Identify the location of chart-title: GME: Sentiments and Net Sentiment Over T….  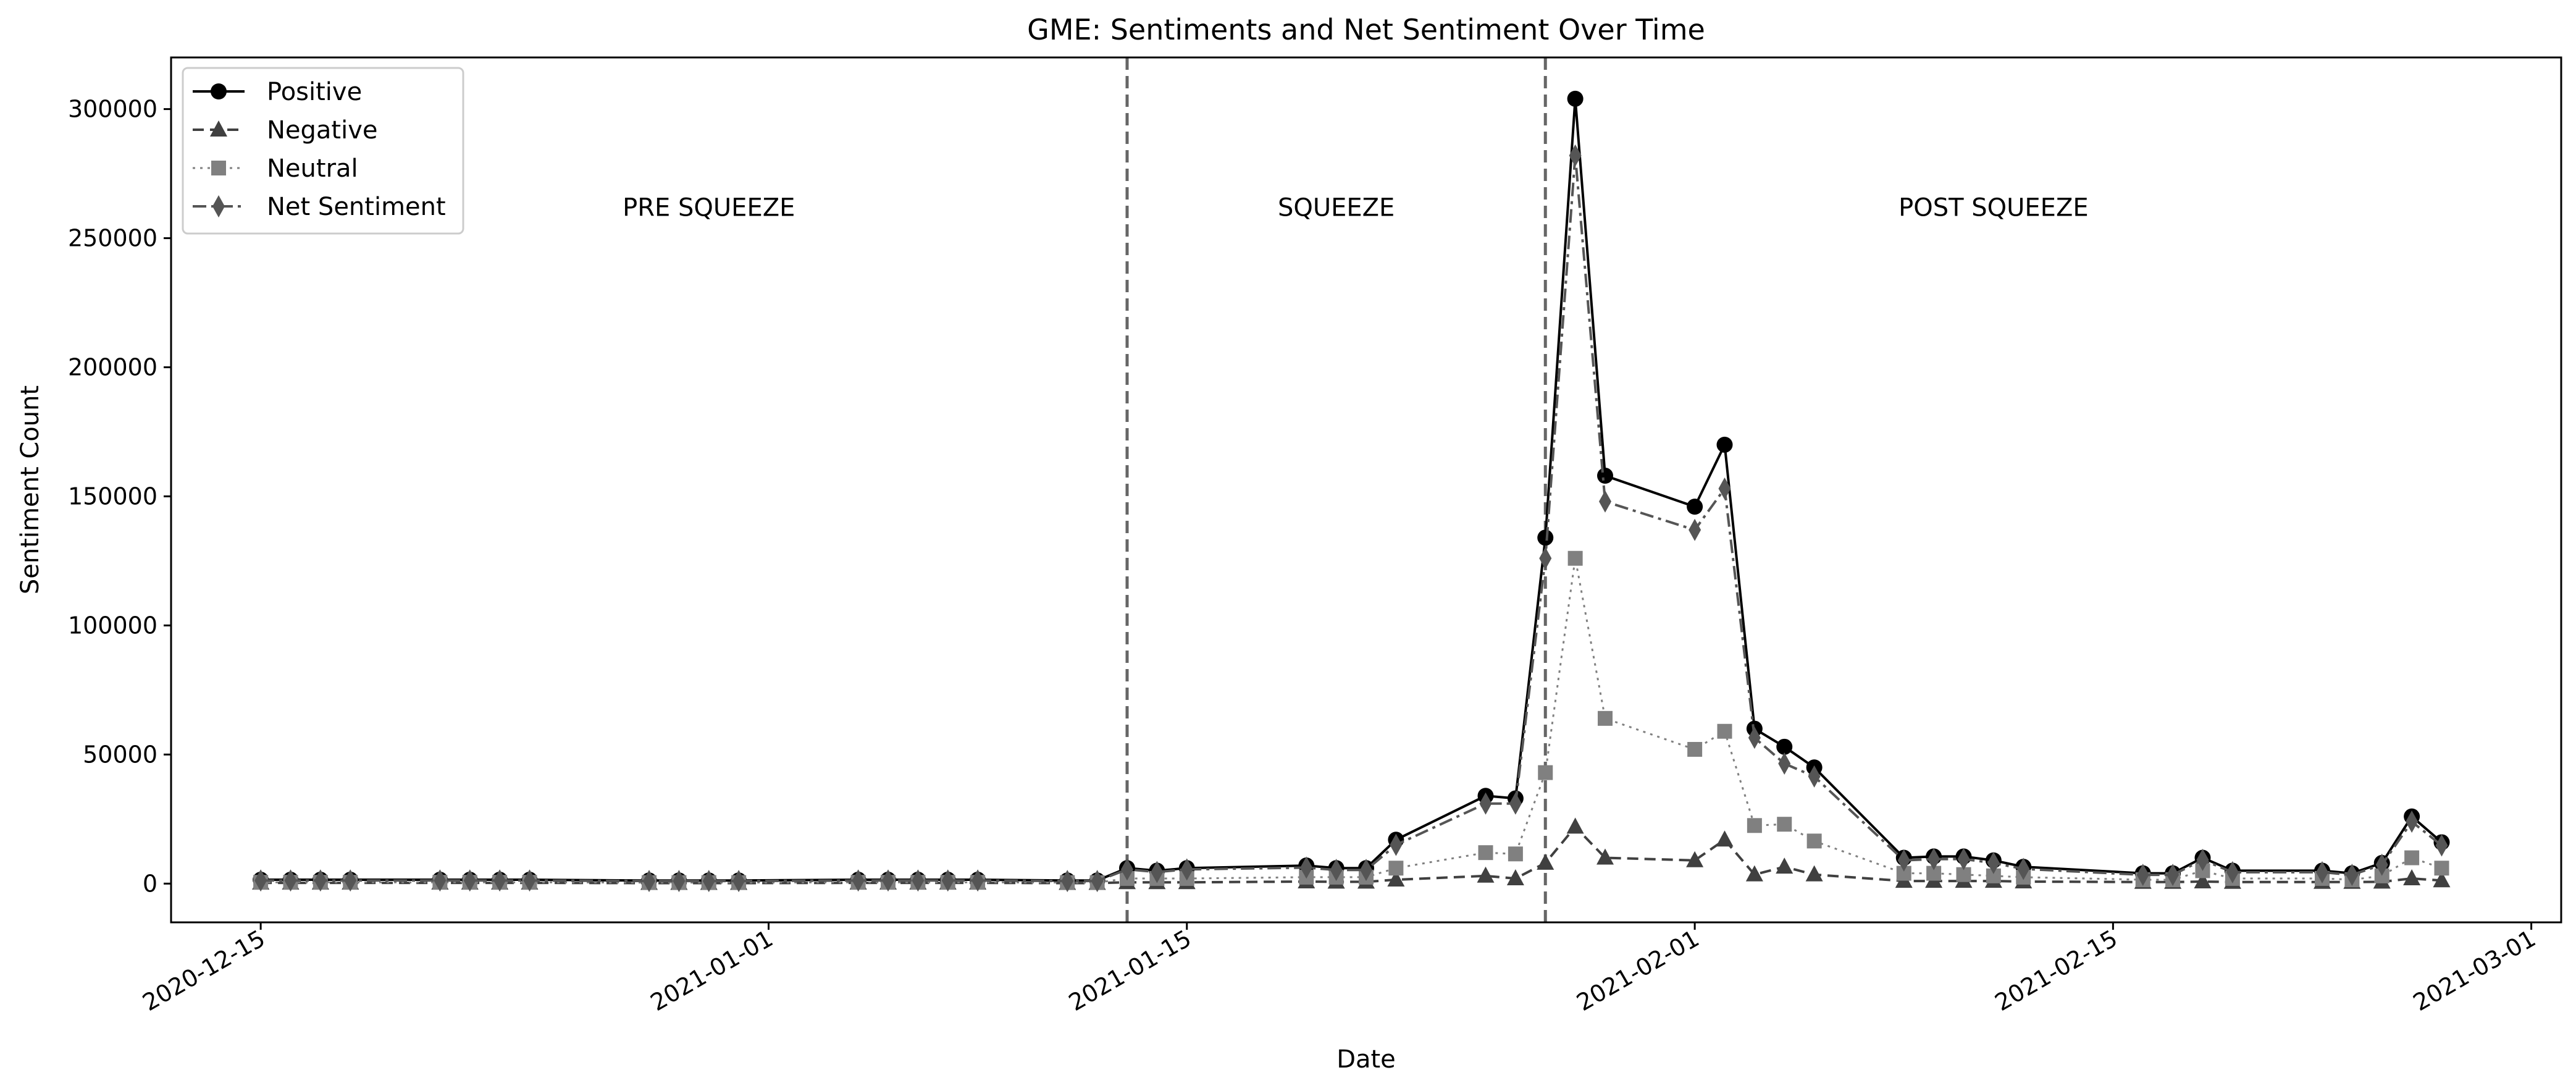
(1366, 29).